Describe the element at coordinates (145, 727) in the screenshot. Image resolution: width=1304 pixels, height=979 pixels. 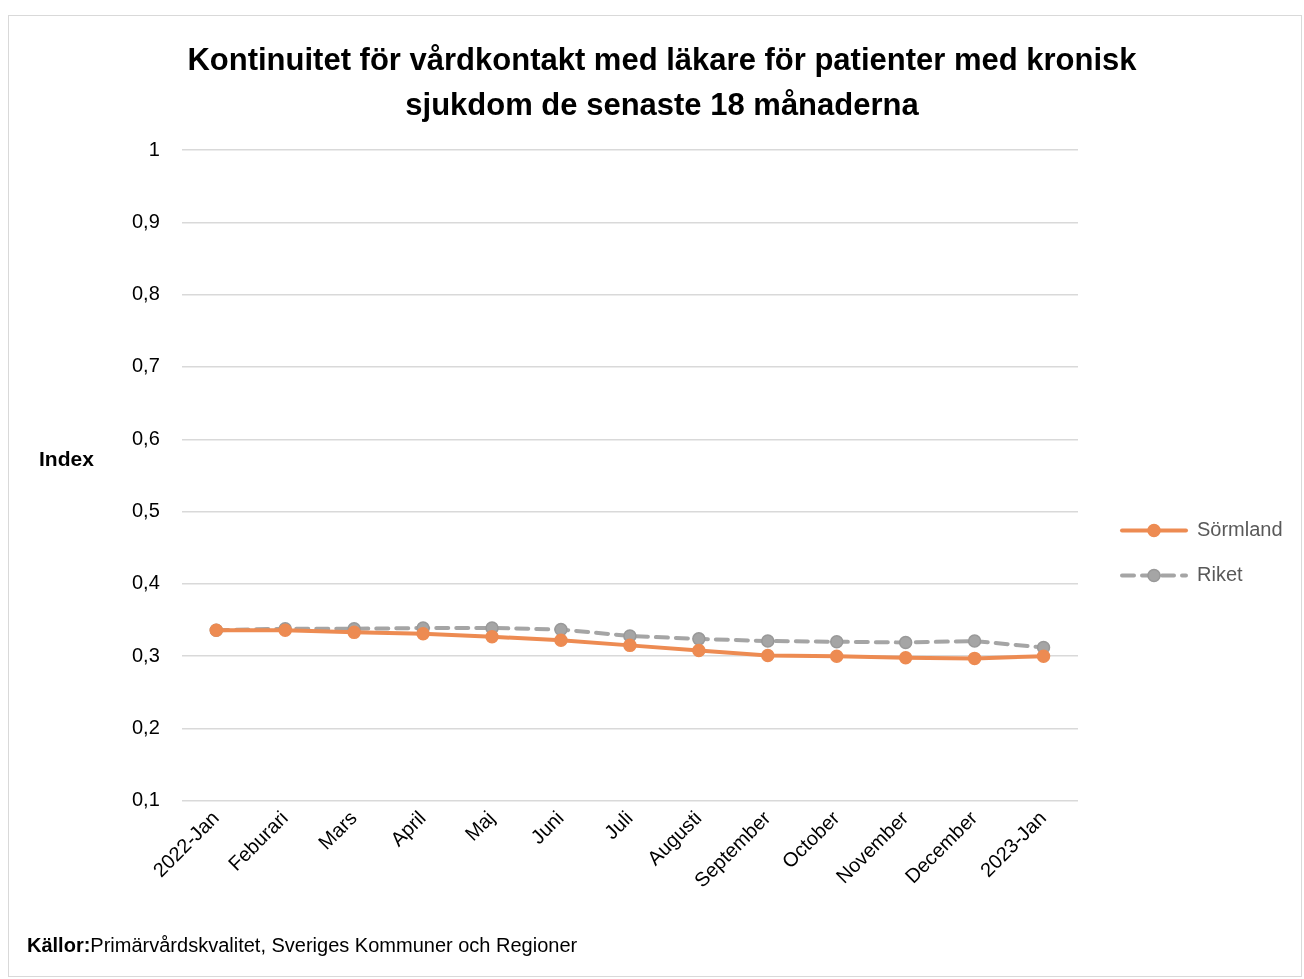
I see `y-tick-label: 0,2` at that location.